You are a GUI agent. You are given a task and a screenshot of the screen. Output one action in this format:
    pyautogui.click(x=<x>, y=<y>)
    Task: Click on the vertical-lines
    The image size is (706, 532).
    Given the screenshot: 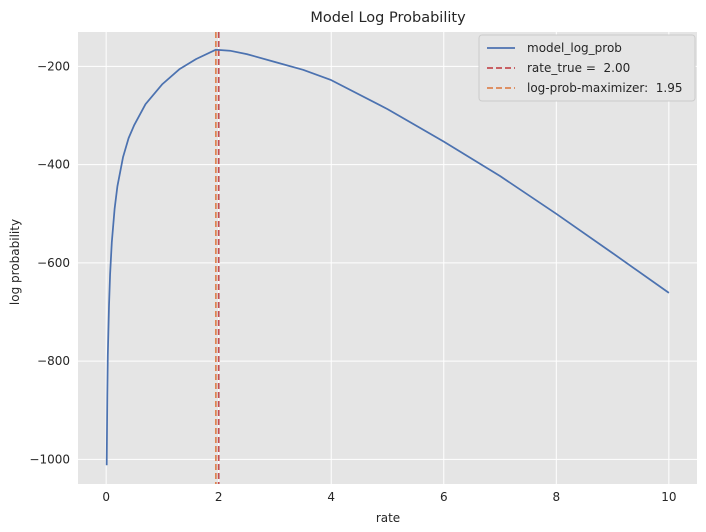 What is the action you would take?
    pyautogui.click(x=217, y=258)
    